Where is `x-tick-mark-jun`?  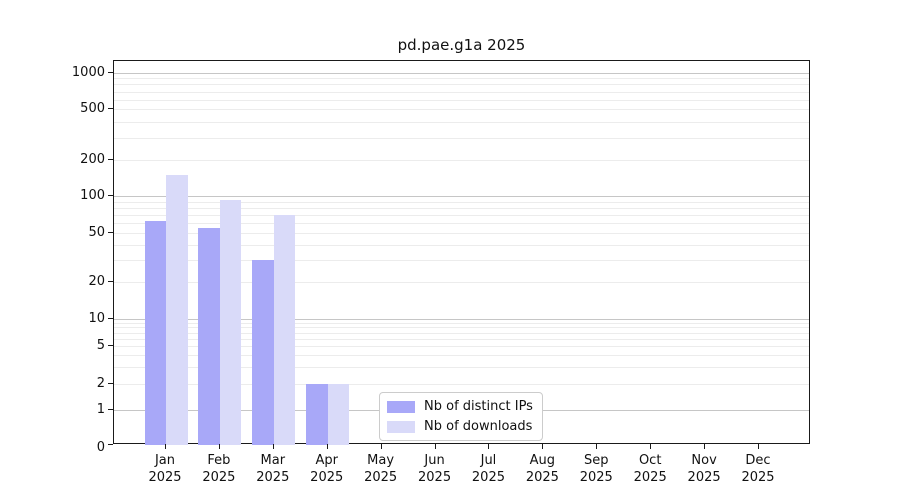 x-tick-mark-jun is located at coordinates (435, 446).